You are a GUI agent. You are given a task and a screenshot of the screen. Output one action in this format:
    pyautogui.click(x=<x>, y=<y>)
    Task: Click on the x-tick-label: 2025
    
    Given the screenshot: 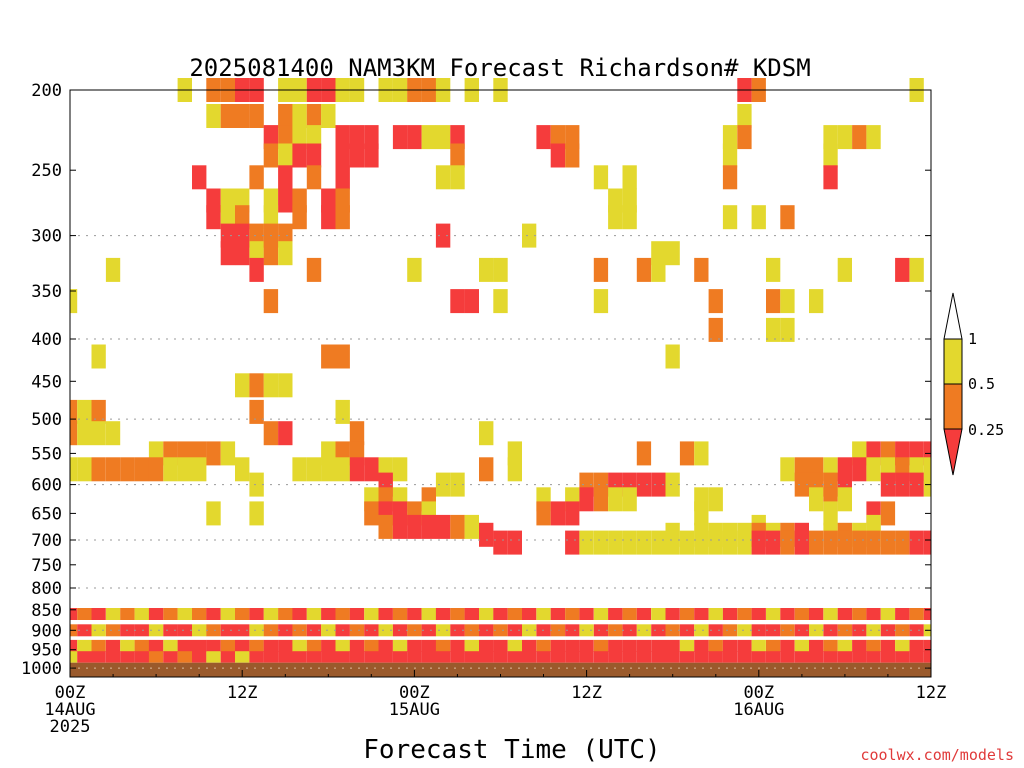 What is the action you would take?
    pyautogui.click(x=70, y=727)
    